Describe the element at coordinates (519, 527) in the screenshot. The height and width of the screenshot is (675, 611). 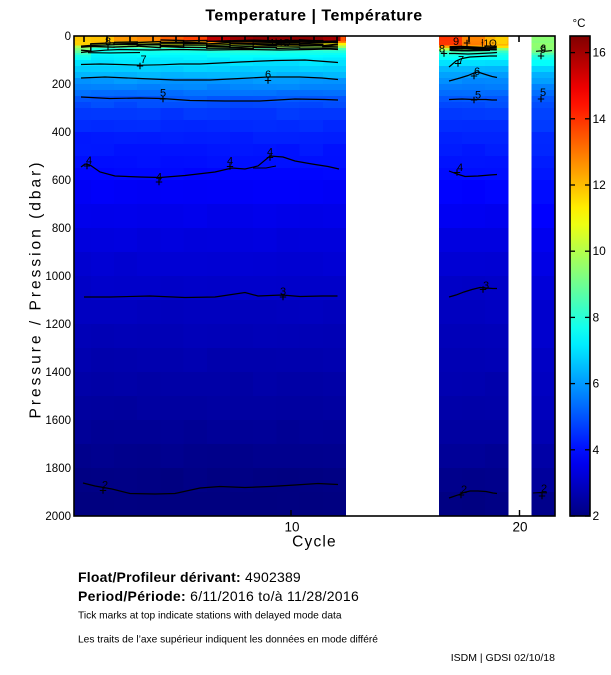
I see `svg-text: 20` at that location.